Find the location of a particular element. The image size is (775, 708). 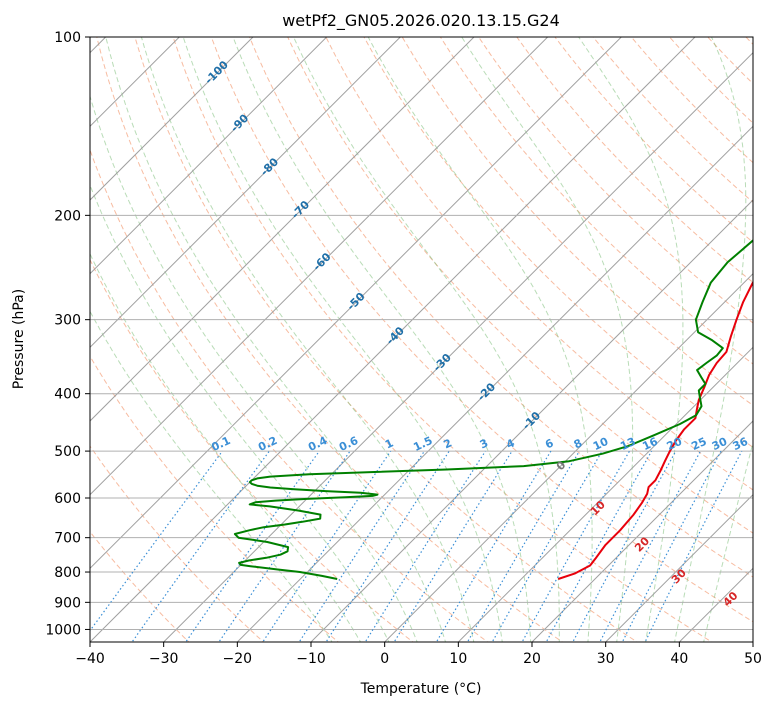

temperature-profile is located at coordinates (655, 430).